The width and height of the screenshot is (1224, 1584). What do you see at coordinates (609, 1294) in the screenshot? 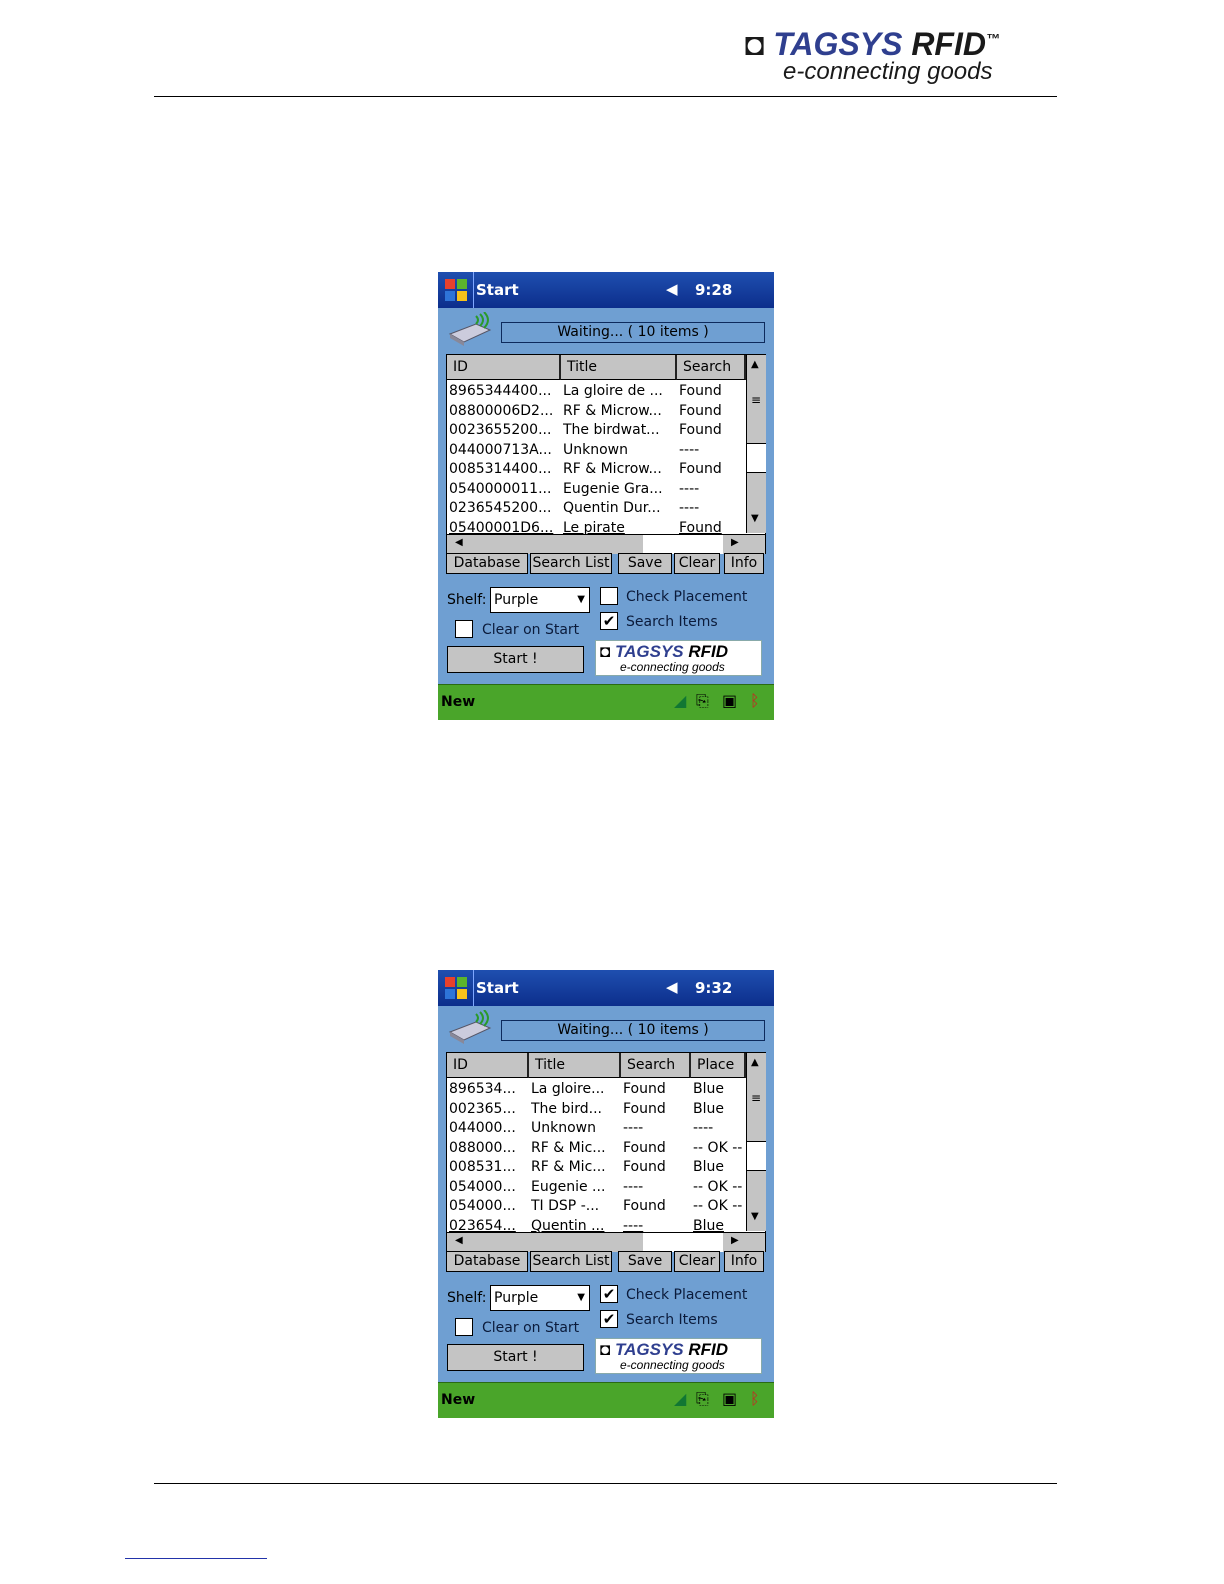
I see `check-placement-checkbox: ✔` at bounding box center [609, 1294].